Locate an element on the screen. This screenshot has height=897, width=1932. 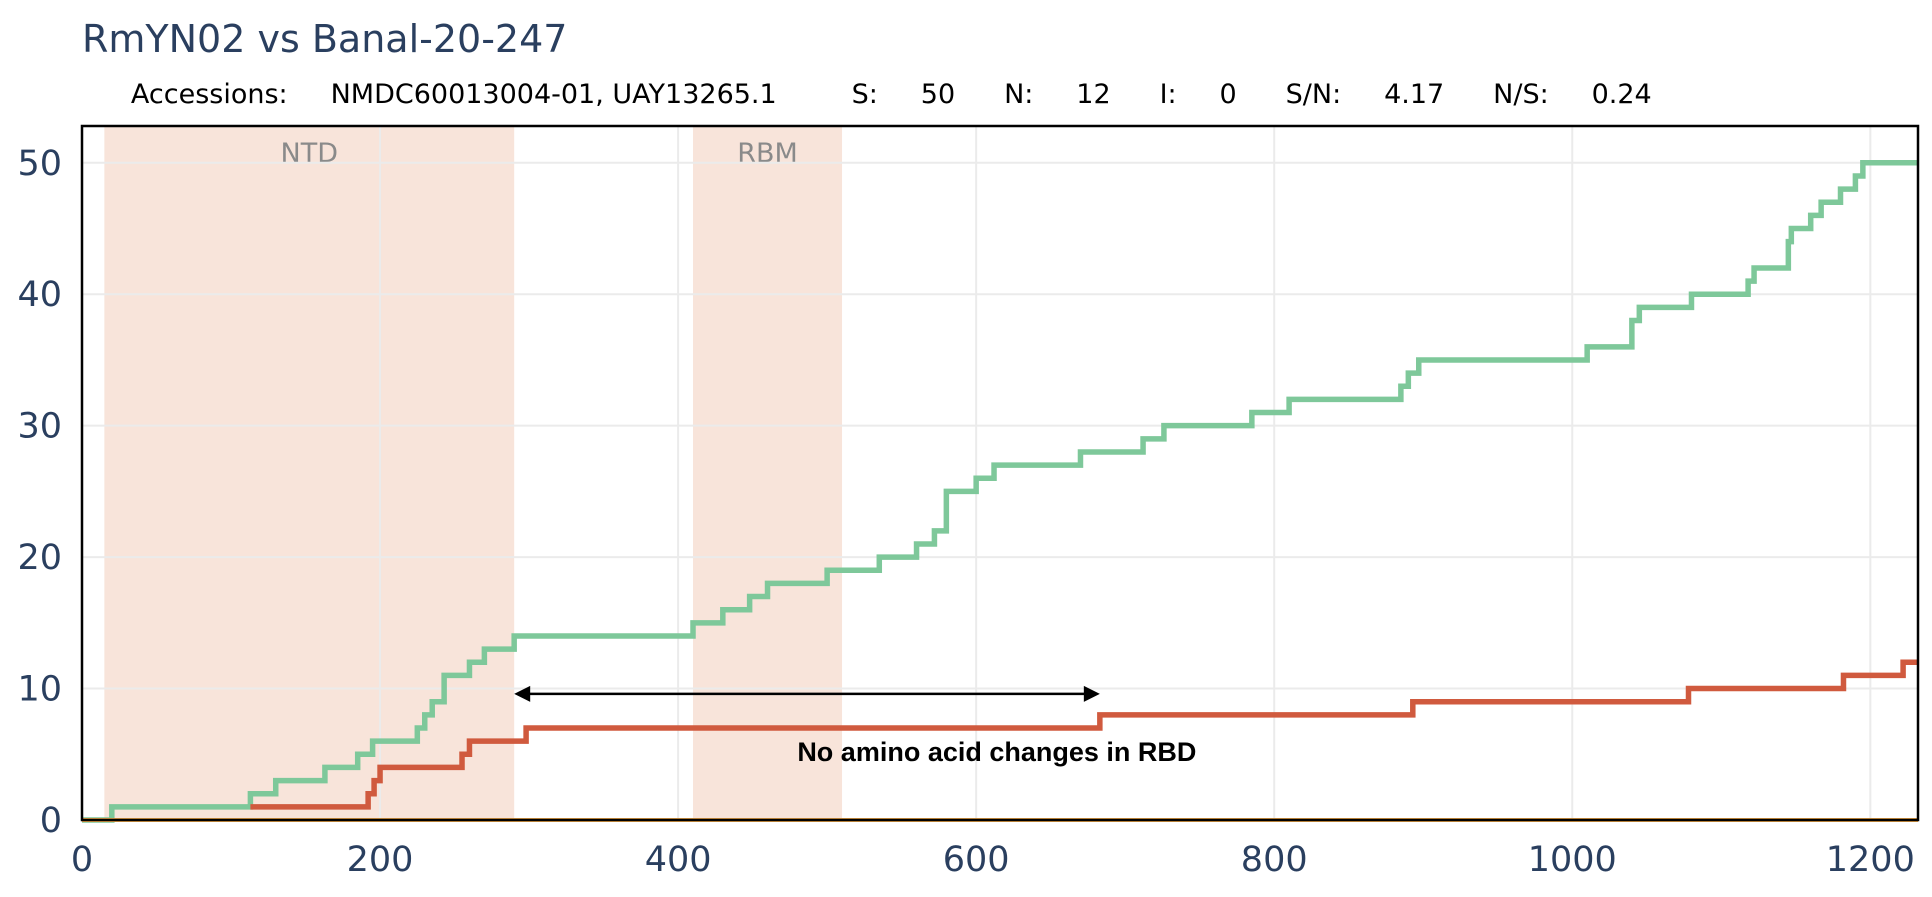
y-tick-label: 10 is located at coordinates (39, 690).